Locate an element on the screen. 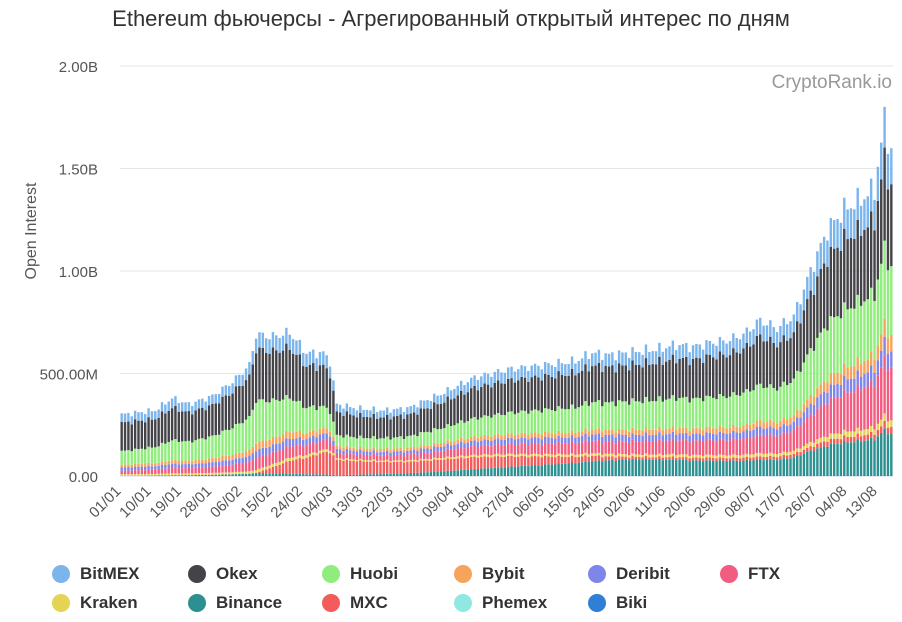 The width and height of the screenshot is (902, 622). legend-item-bybit: Bybit is located at coordinates (489, 574).